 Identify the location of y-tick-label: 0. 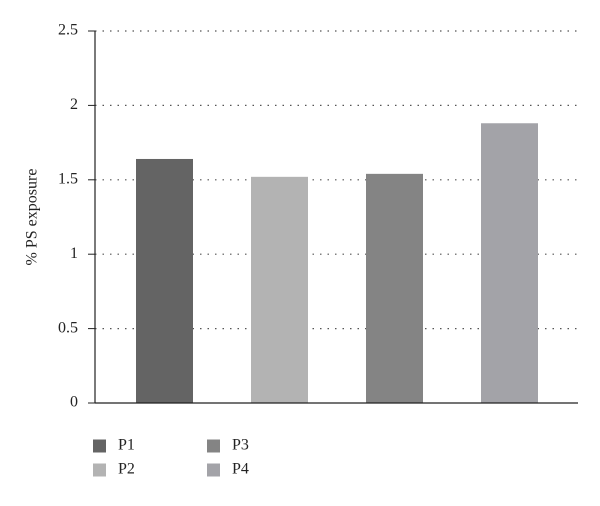
(74, 402).